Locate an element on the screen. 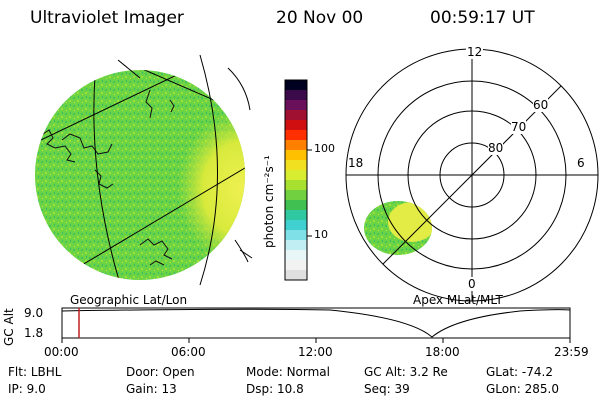  colorbar-tick-10: 10 is located at coordinates (321, 234).